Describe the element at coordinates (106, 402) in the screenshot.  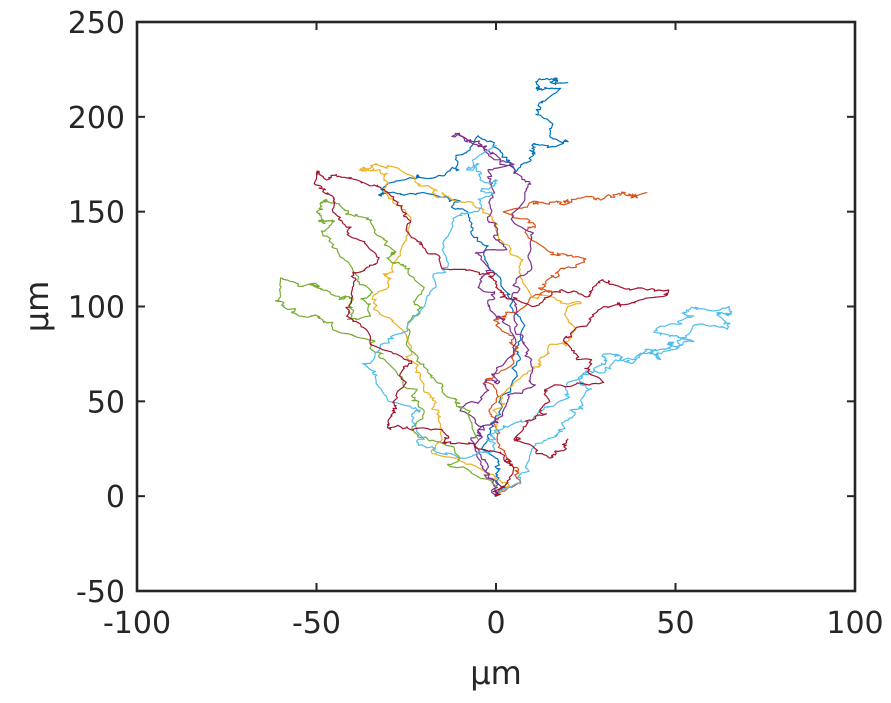
I see `y-tick-label: 50` at that location.